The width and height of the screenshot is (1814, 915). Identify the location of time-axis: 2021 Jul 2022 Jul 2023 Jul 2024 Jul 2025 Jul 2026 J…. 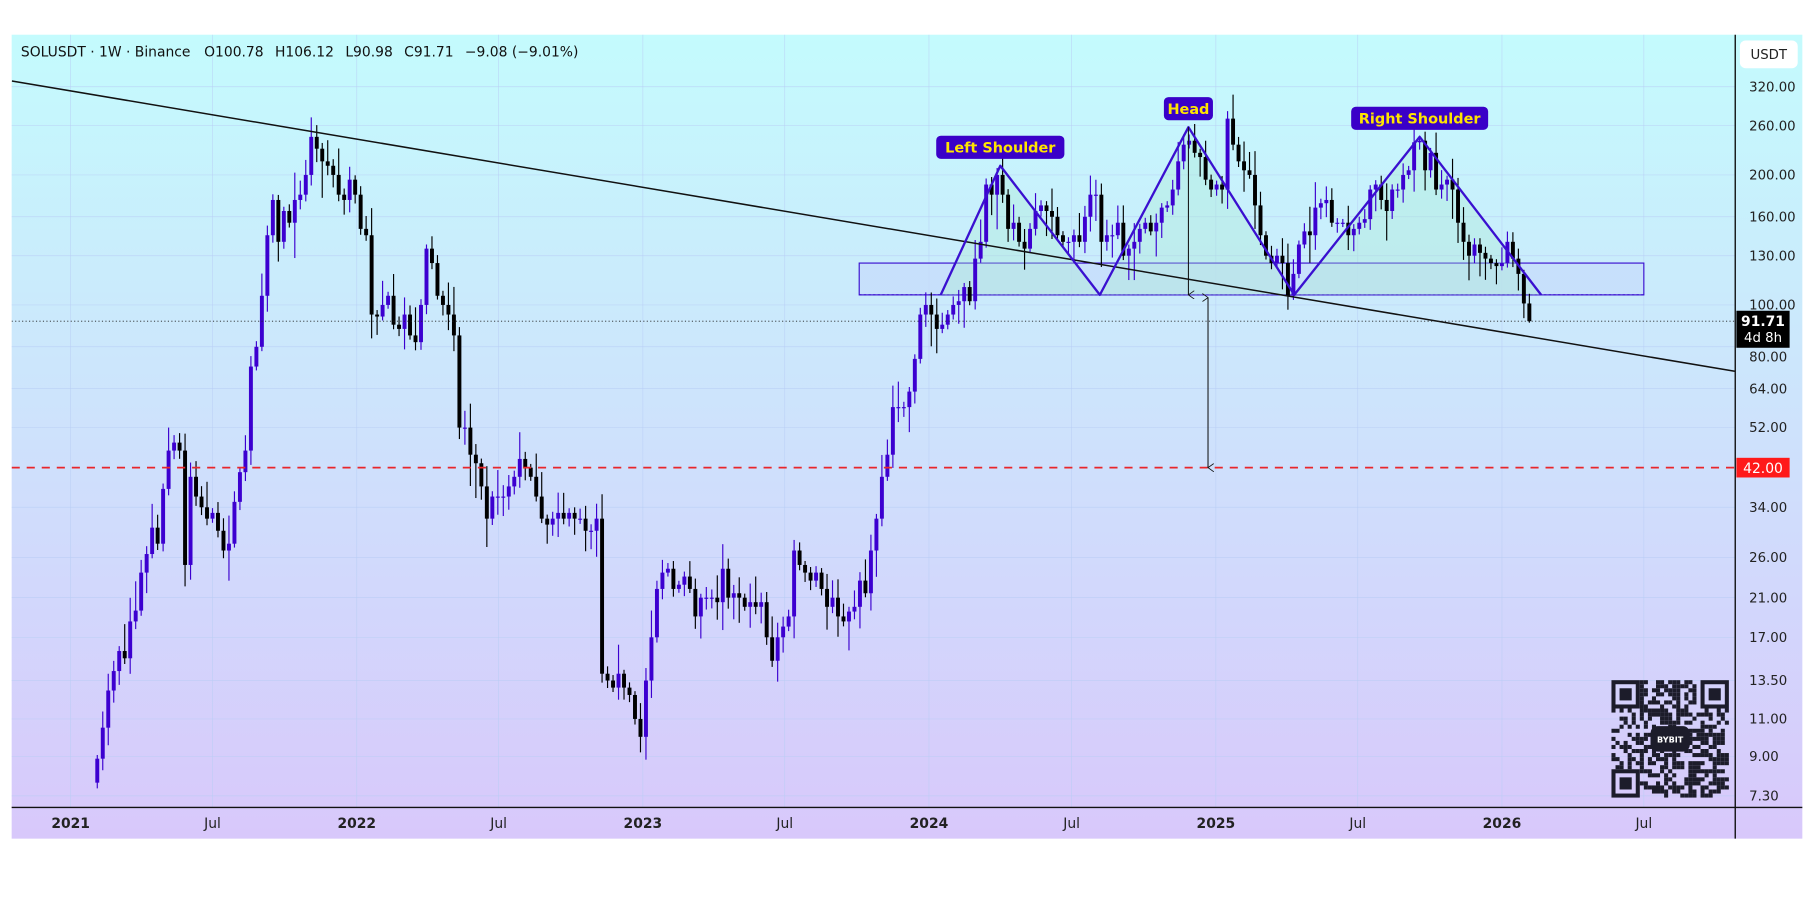
(851, 824).